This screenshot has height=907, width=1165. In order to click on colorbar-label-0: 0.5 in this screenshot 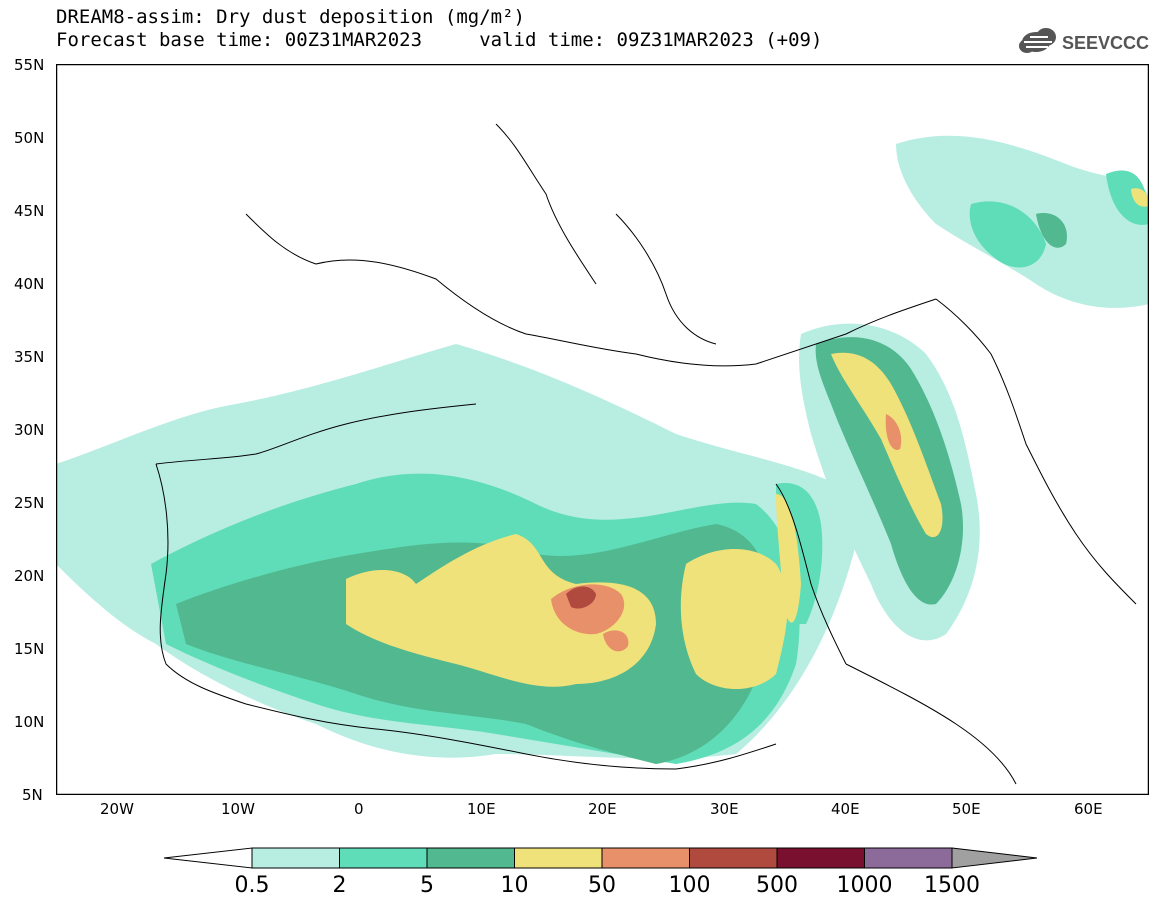, I will do `click(252, 885)`.